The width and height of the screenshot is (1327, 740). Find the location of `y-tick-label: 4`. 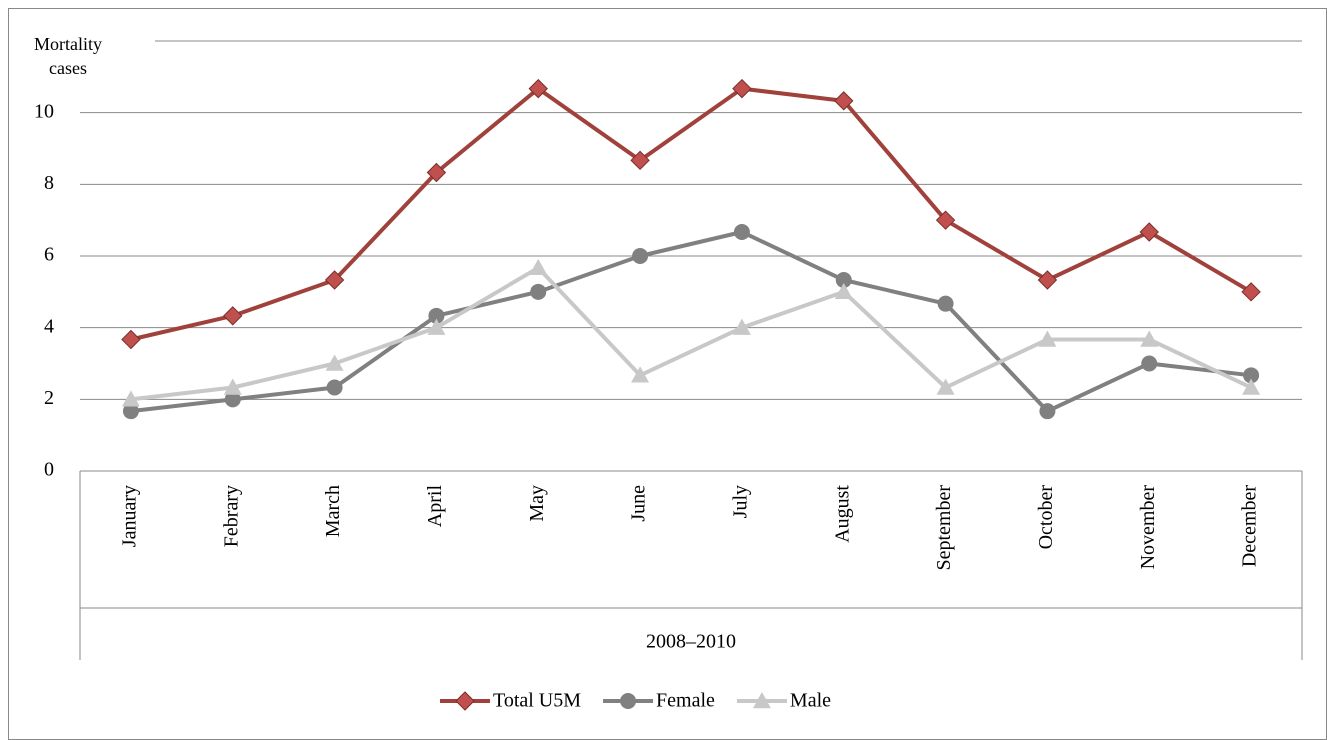

y-tick-label: 4 is located at coordinates (49, 326).